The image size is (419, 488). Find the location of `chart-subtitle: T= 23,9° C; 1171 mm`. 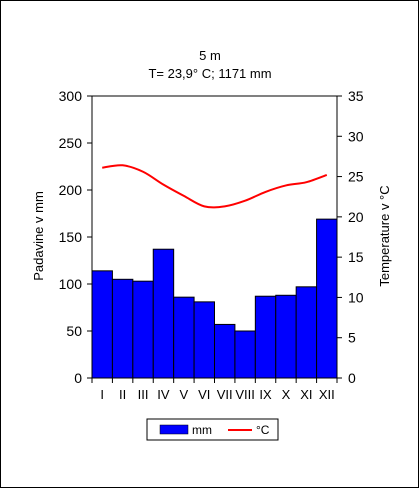

chart-subtitle: T= 23,9° C; 1171 mm is located at coordinates (209, 73).